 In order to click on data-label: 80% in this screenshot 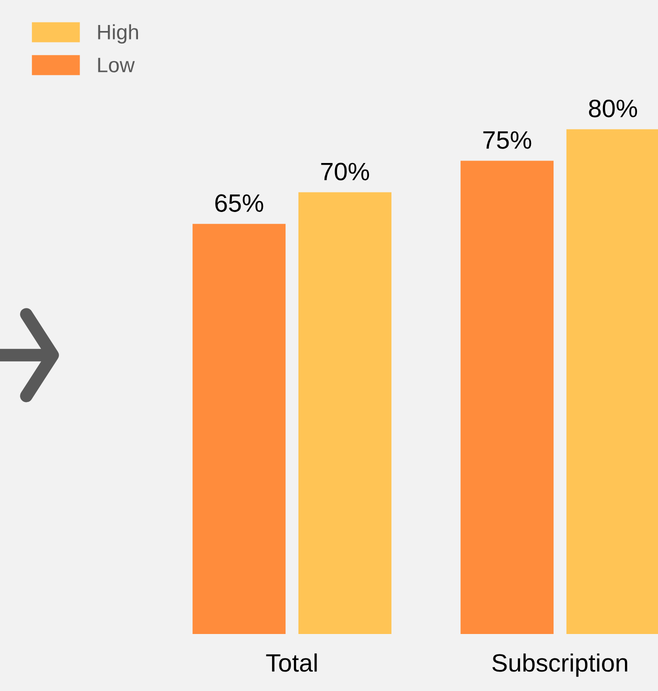, I will do `click(613, 109)`.